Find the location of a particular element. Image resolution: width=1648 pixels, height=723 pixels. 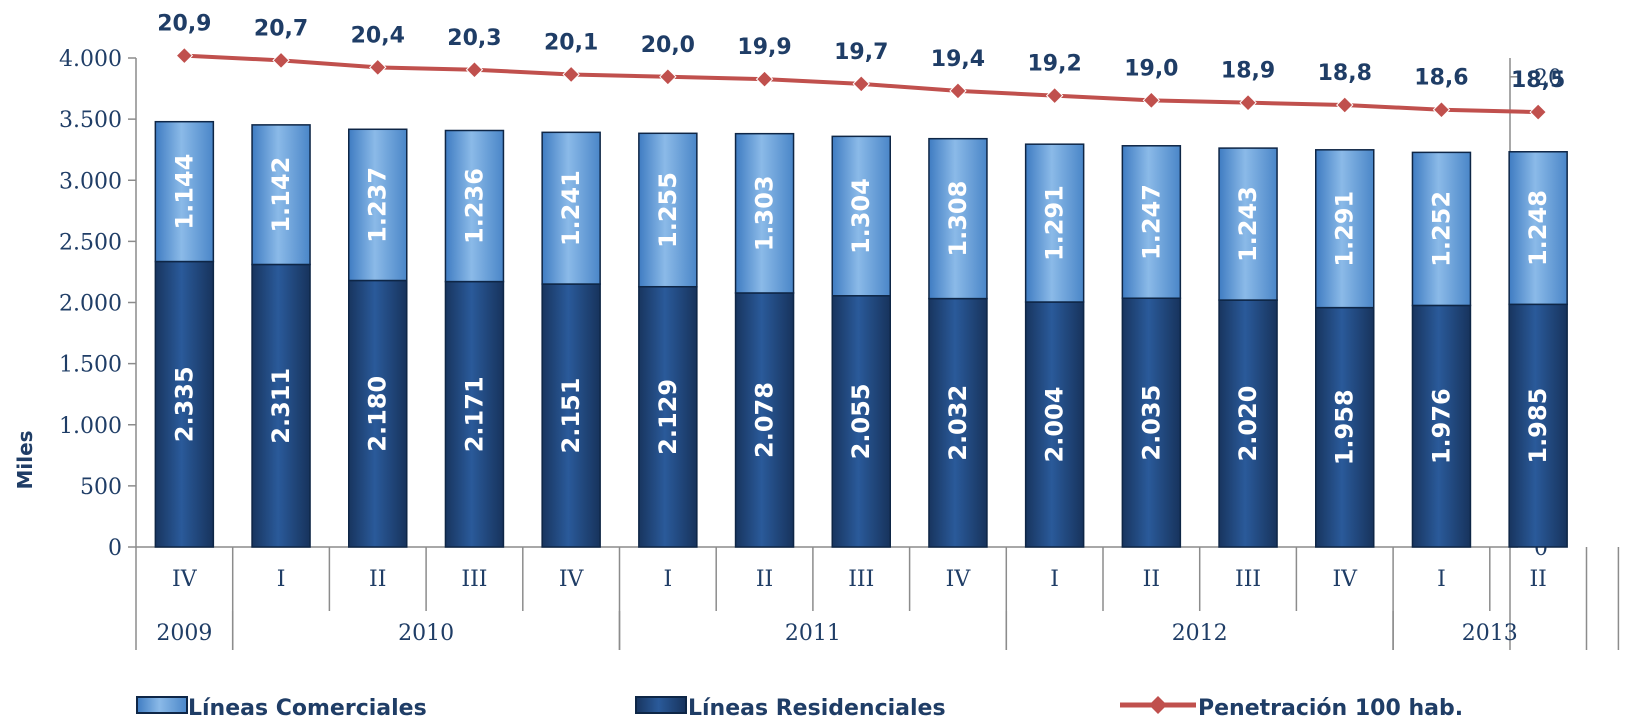

bar-label-comerciales: 1.303 is located at coordinates (765, 213).